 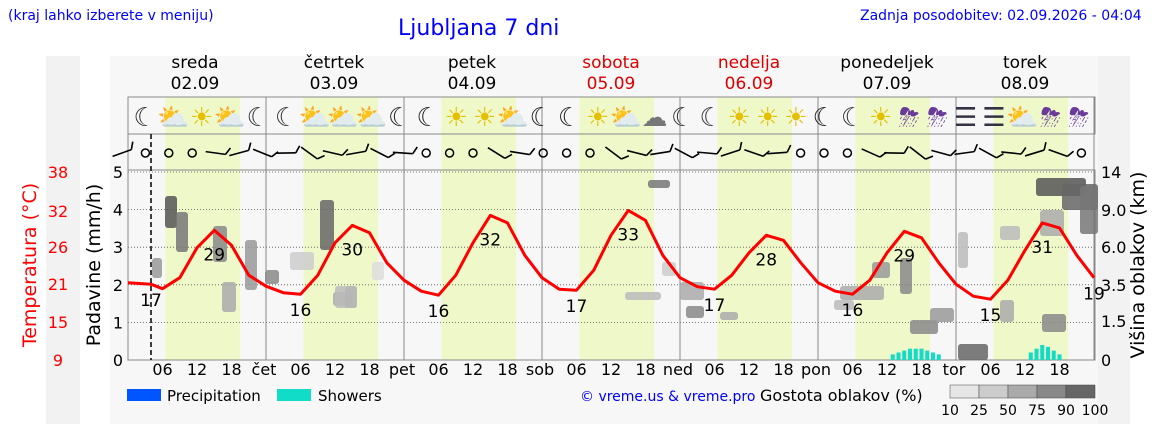 I want to click on temp-tick: 26, so click(x=58, y=247).